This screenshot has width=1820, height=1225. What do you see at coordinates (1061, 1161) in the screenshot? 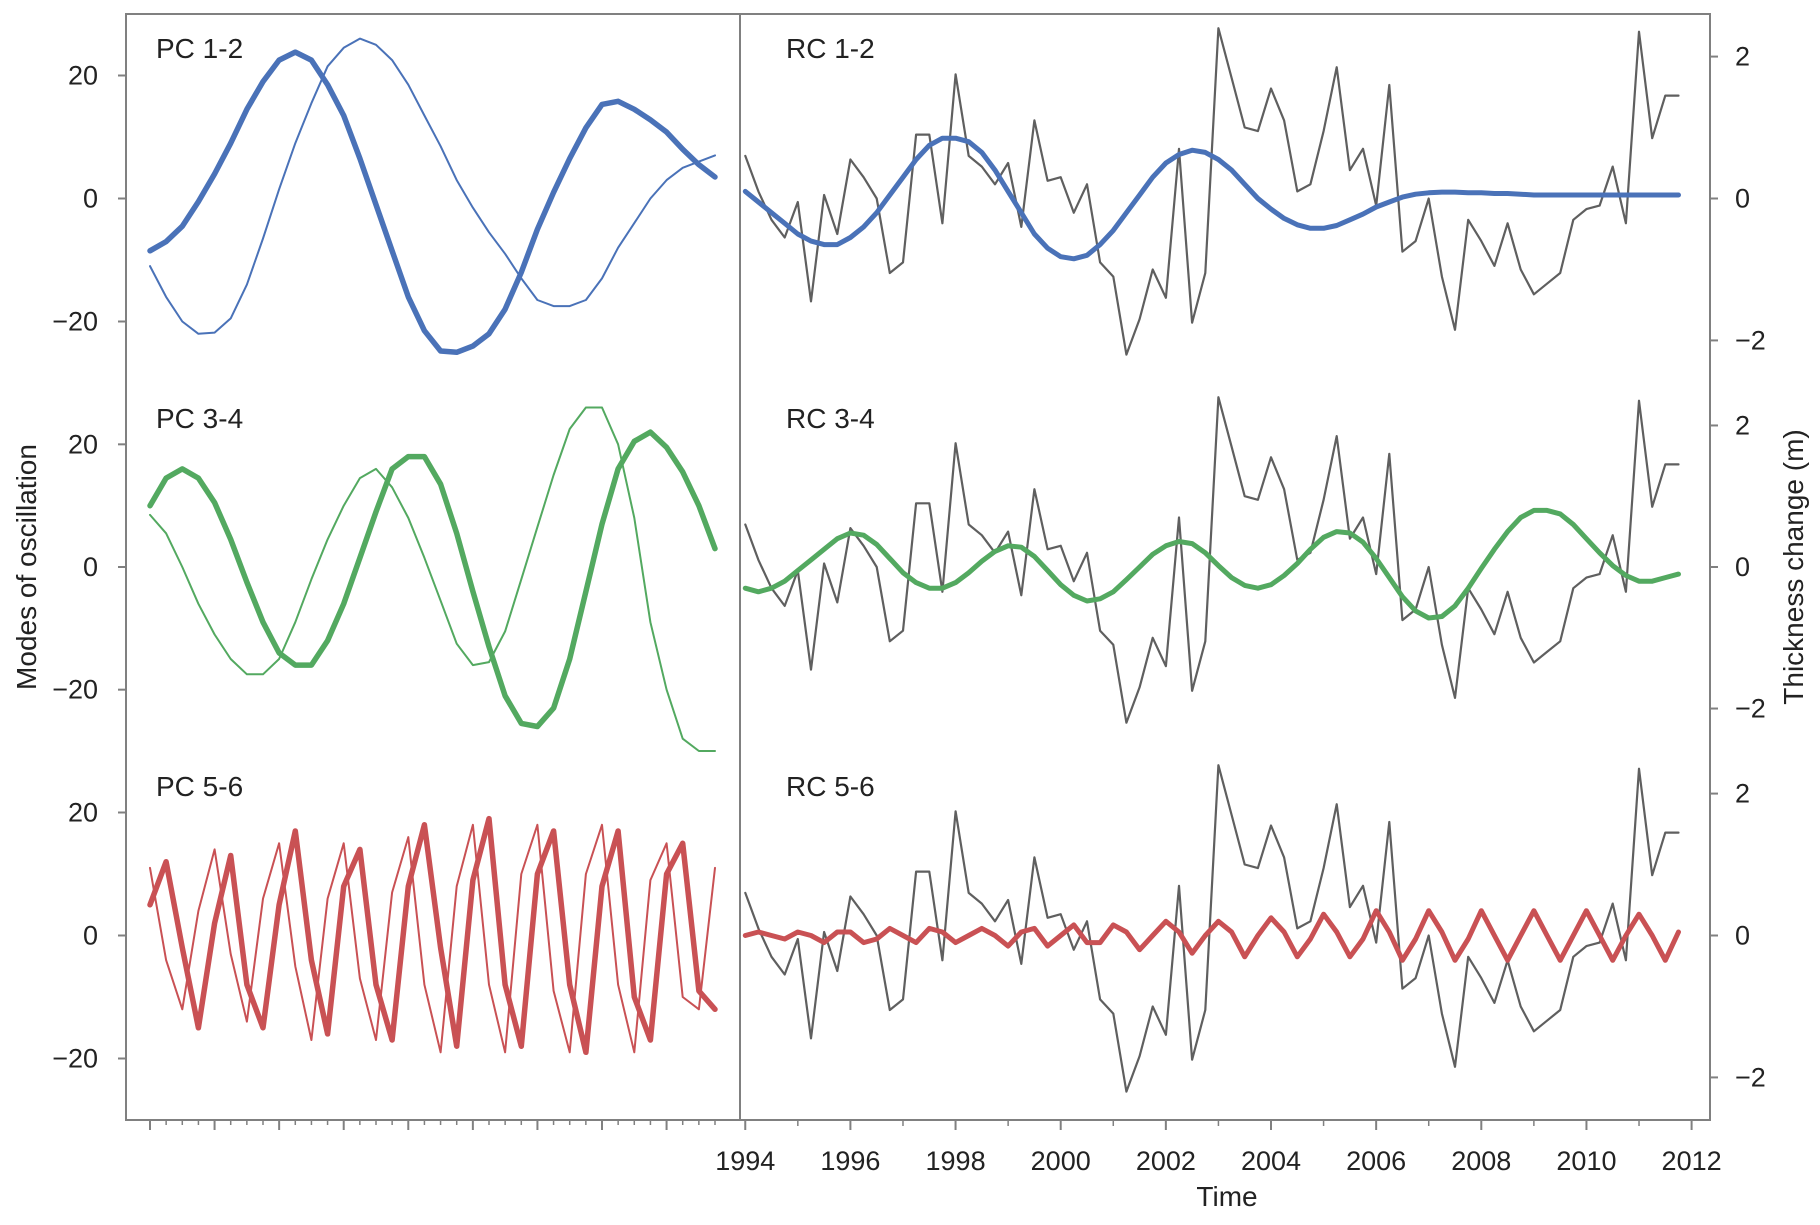
I see `x-tick-label: 2000` at bounding box center [1061, 1161].